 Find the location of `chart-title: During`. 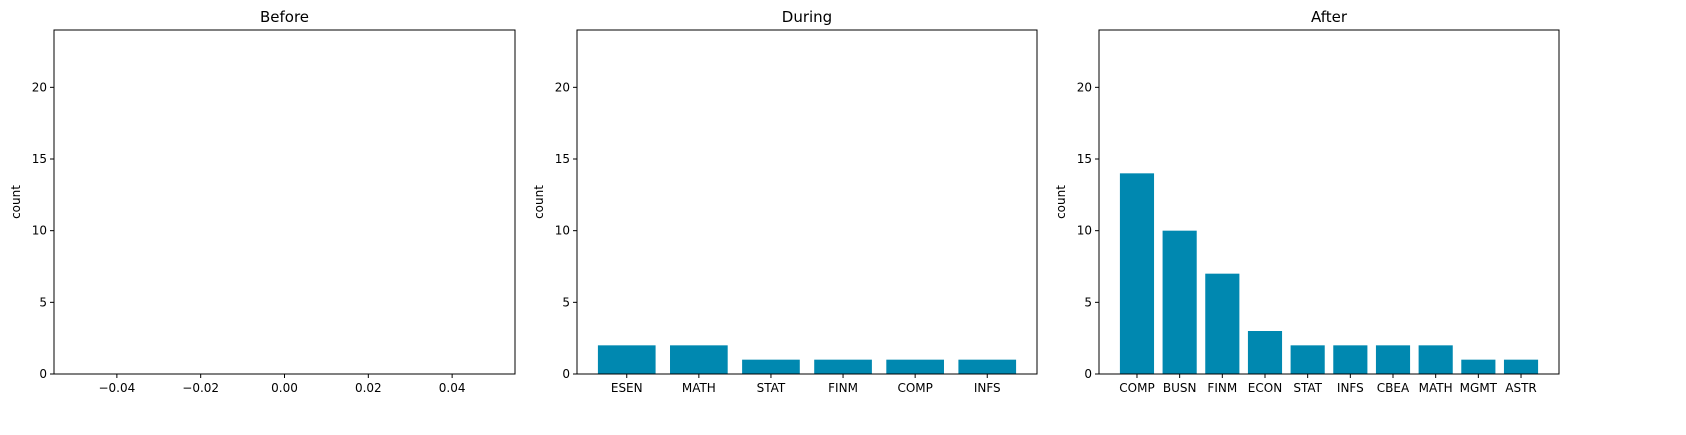

chart-title: During is located at coordinates (807, 17).